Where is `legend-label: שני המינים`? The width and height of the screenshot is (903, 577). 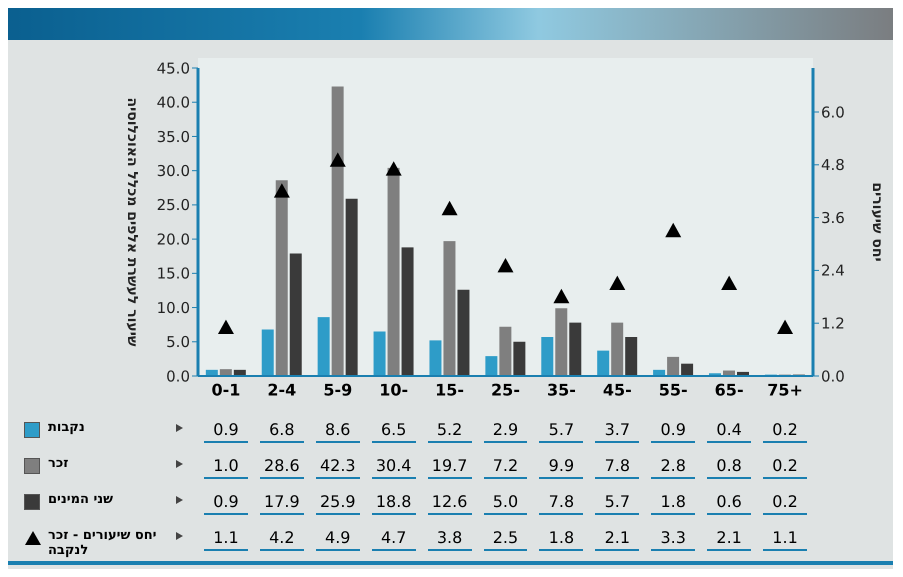
legend-label: שני המינים is located at coordinates (81, 499).